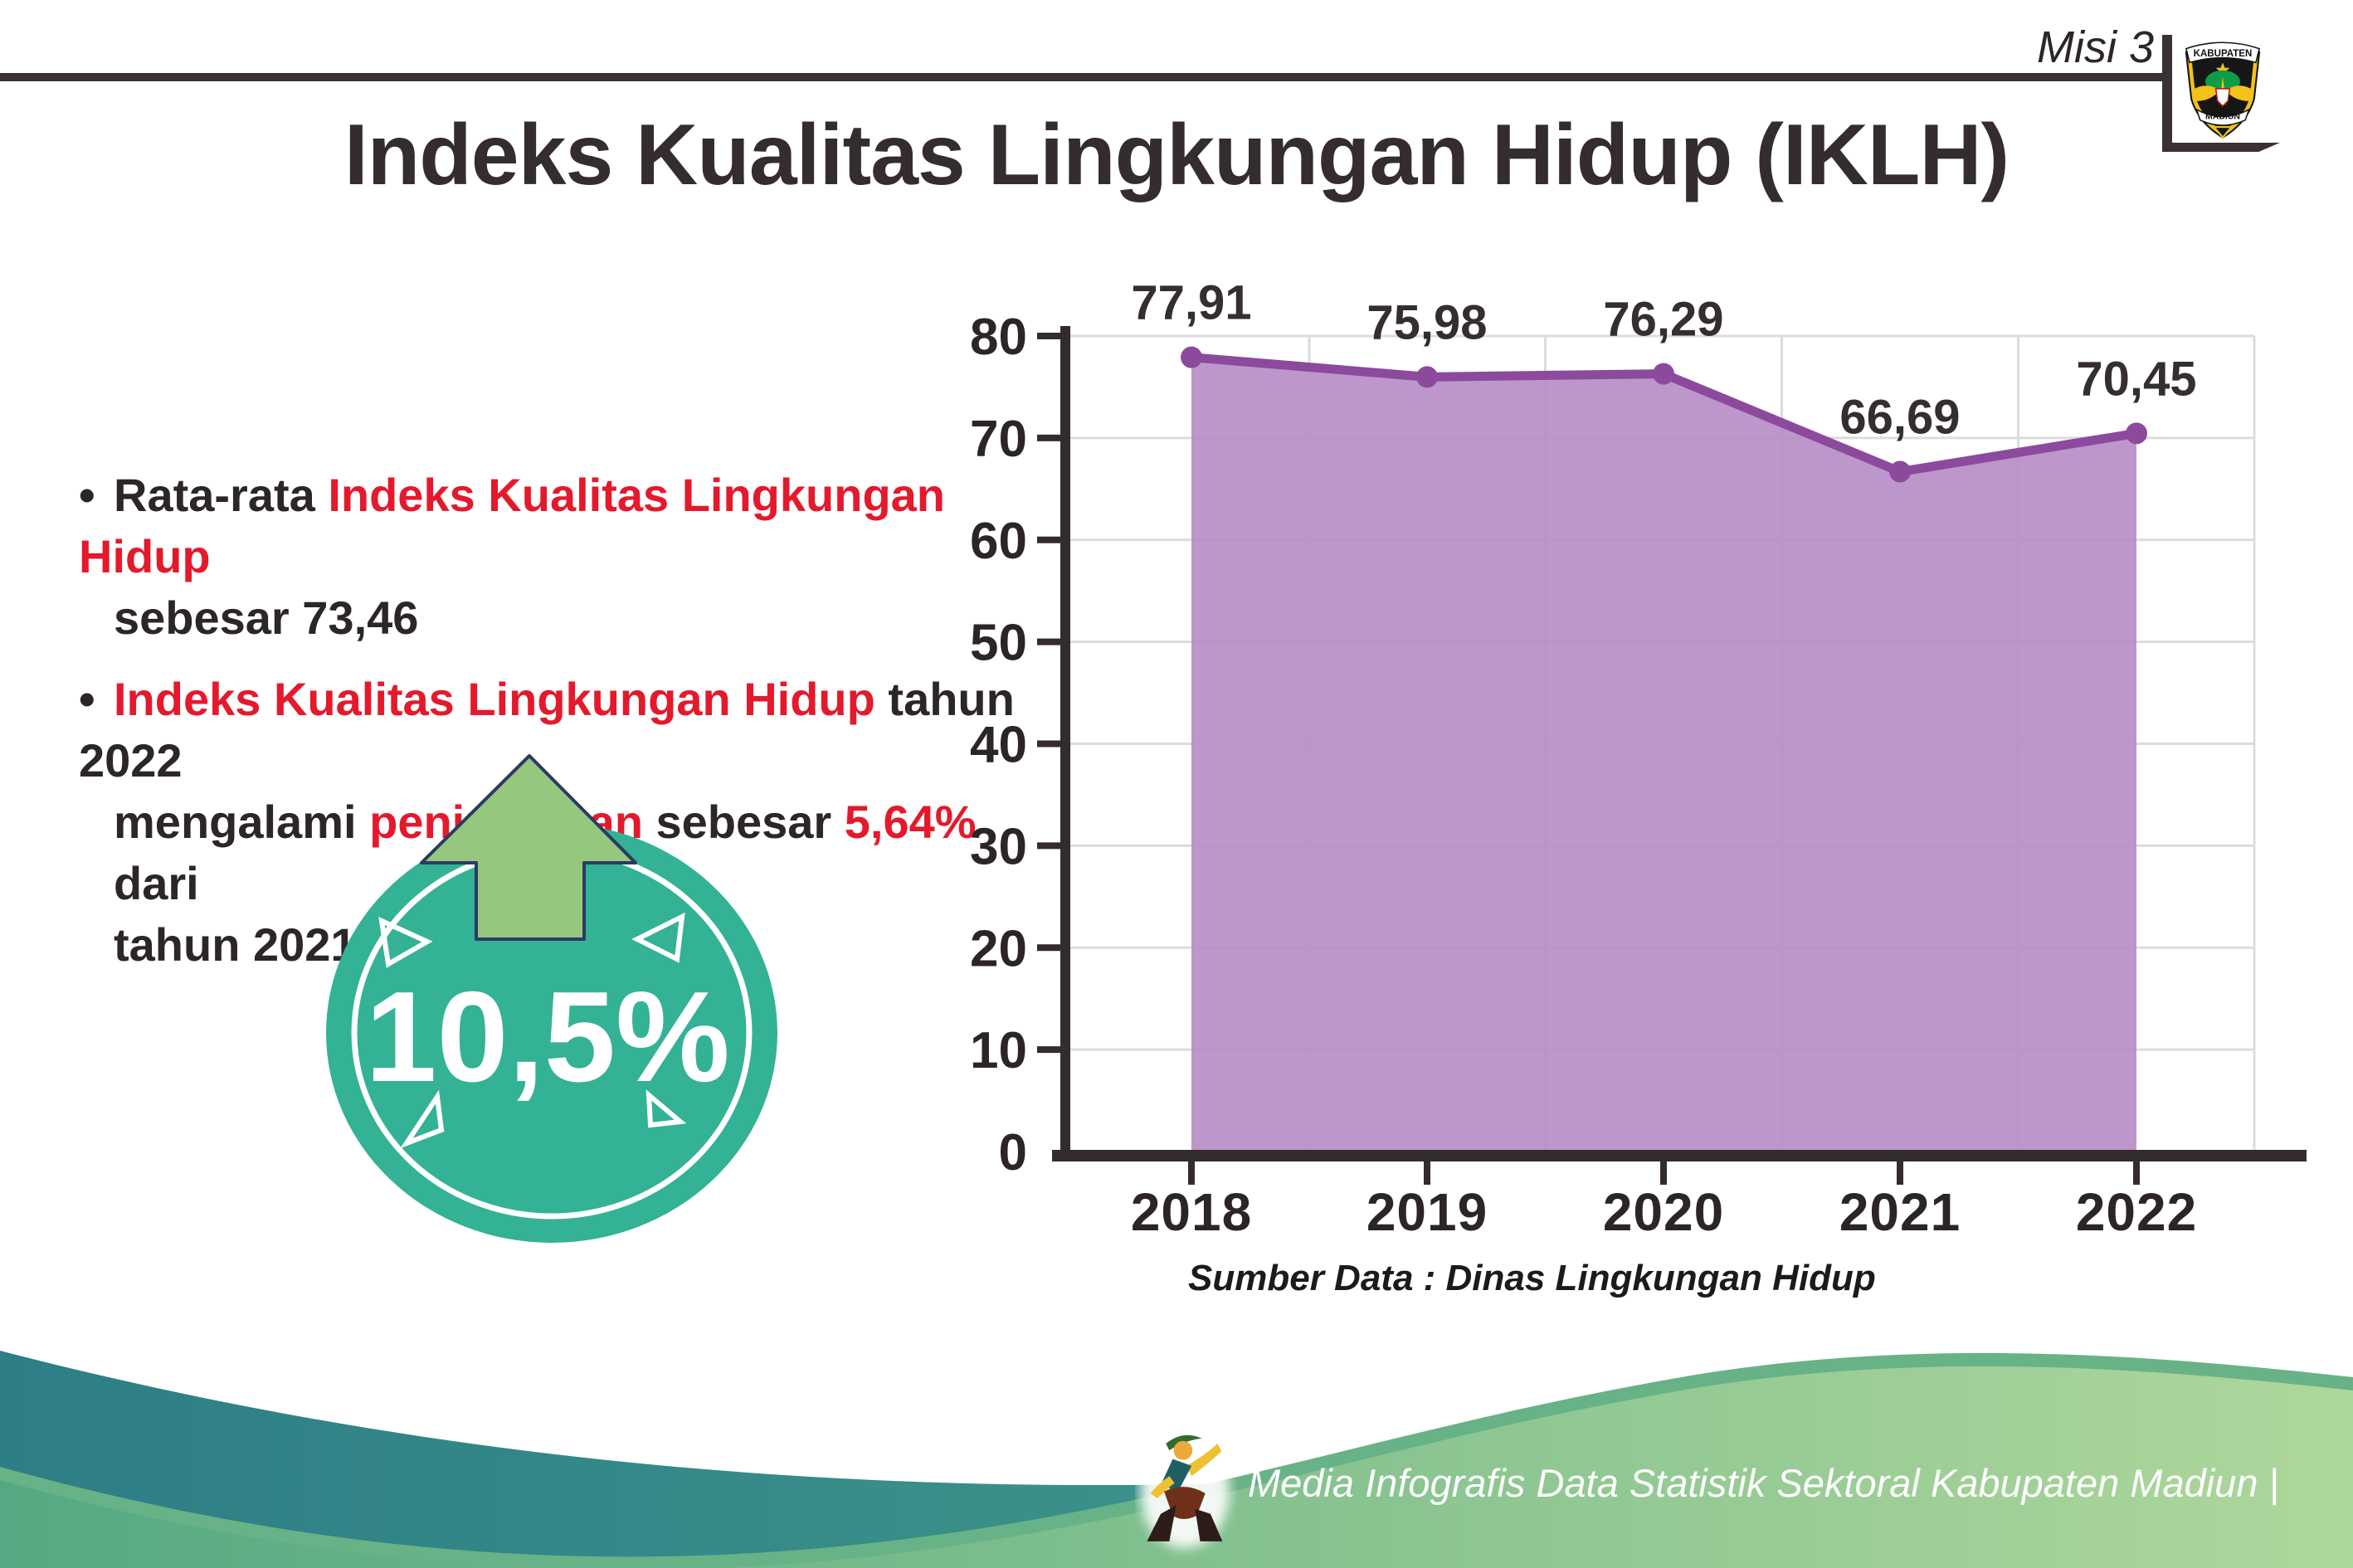 The width and height of the screenshot is (2353, 1568). I want to click on y-tick-label: 10, so click(998, 1050).